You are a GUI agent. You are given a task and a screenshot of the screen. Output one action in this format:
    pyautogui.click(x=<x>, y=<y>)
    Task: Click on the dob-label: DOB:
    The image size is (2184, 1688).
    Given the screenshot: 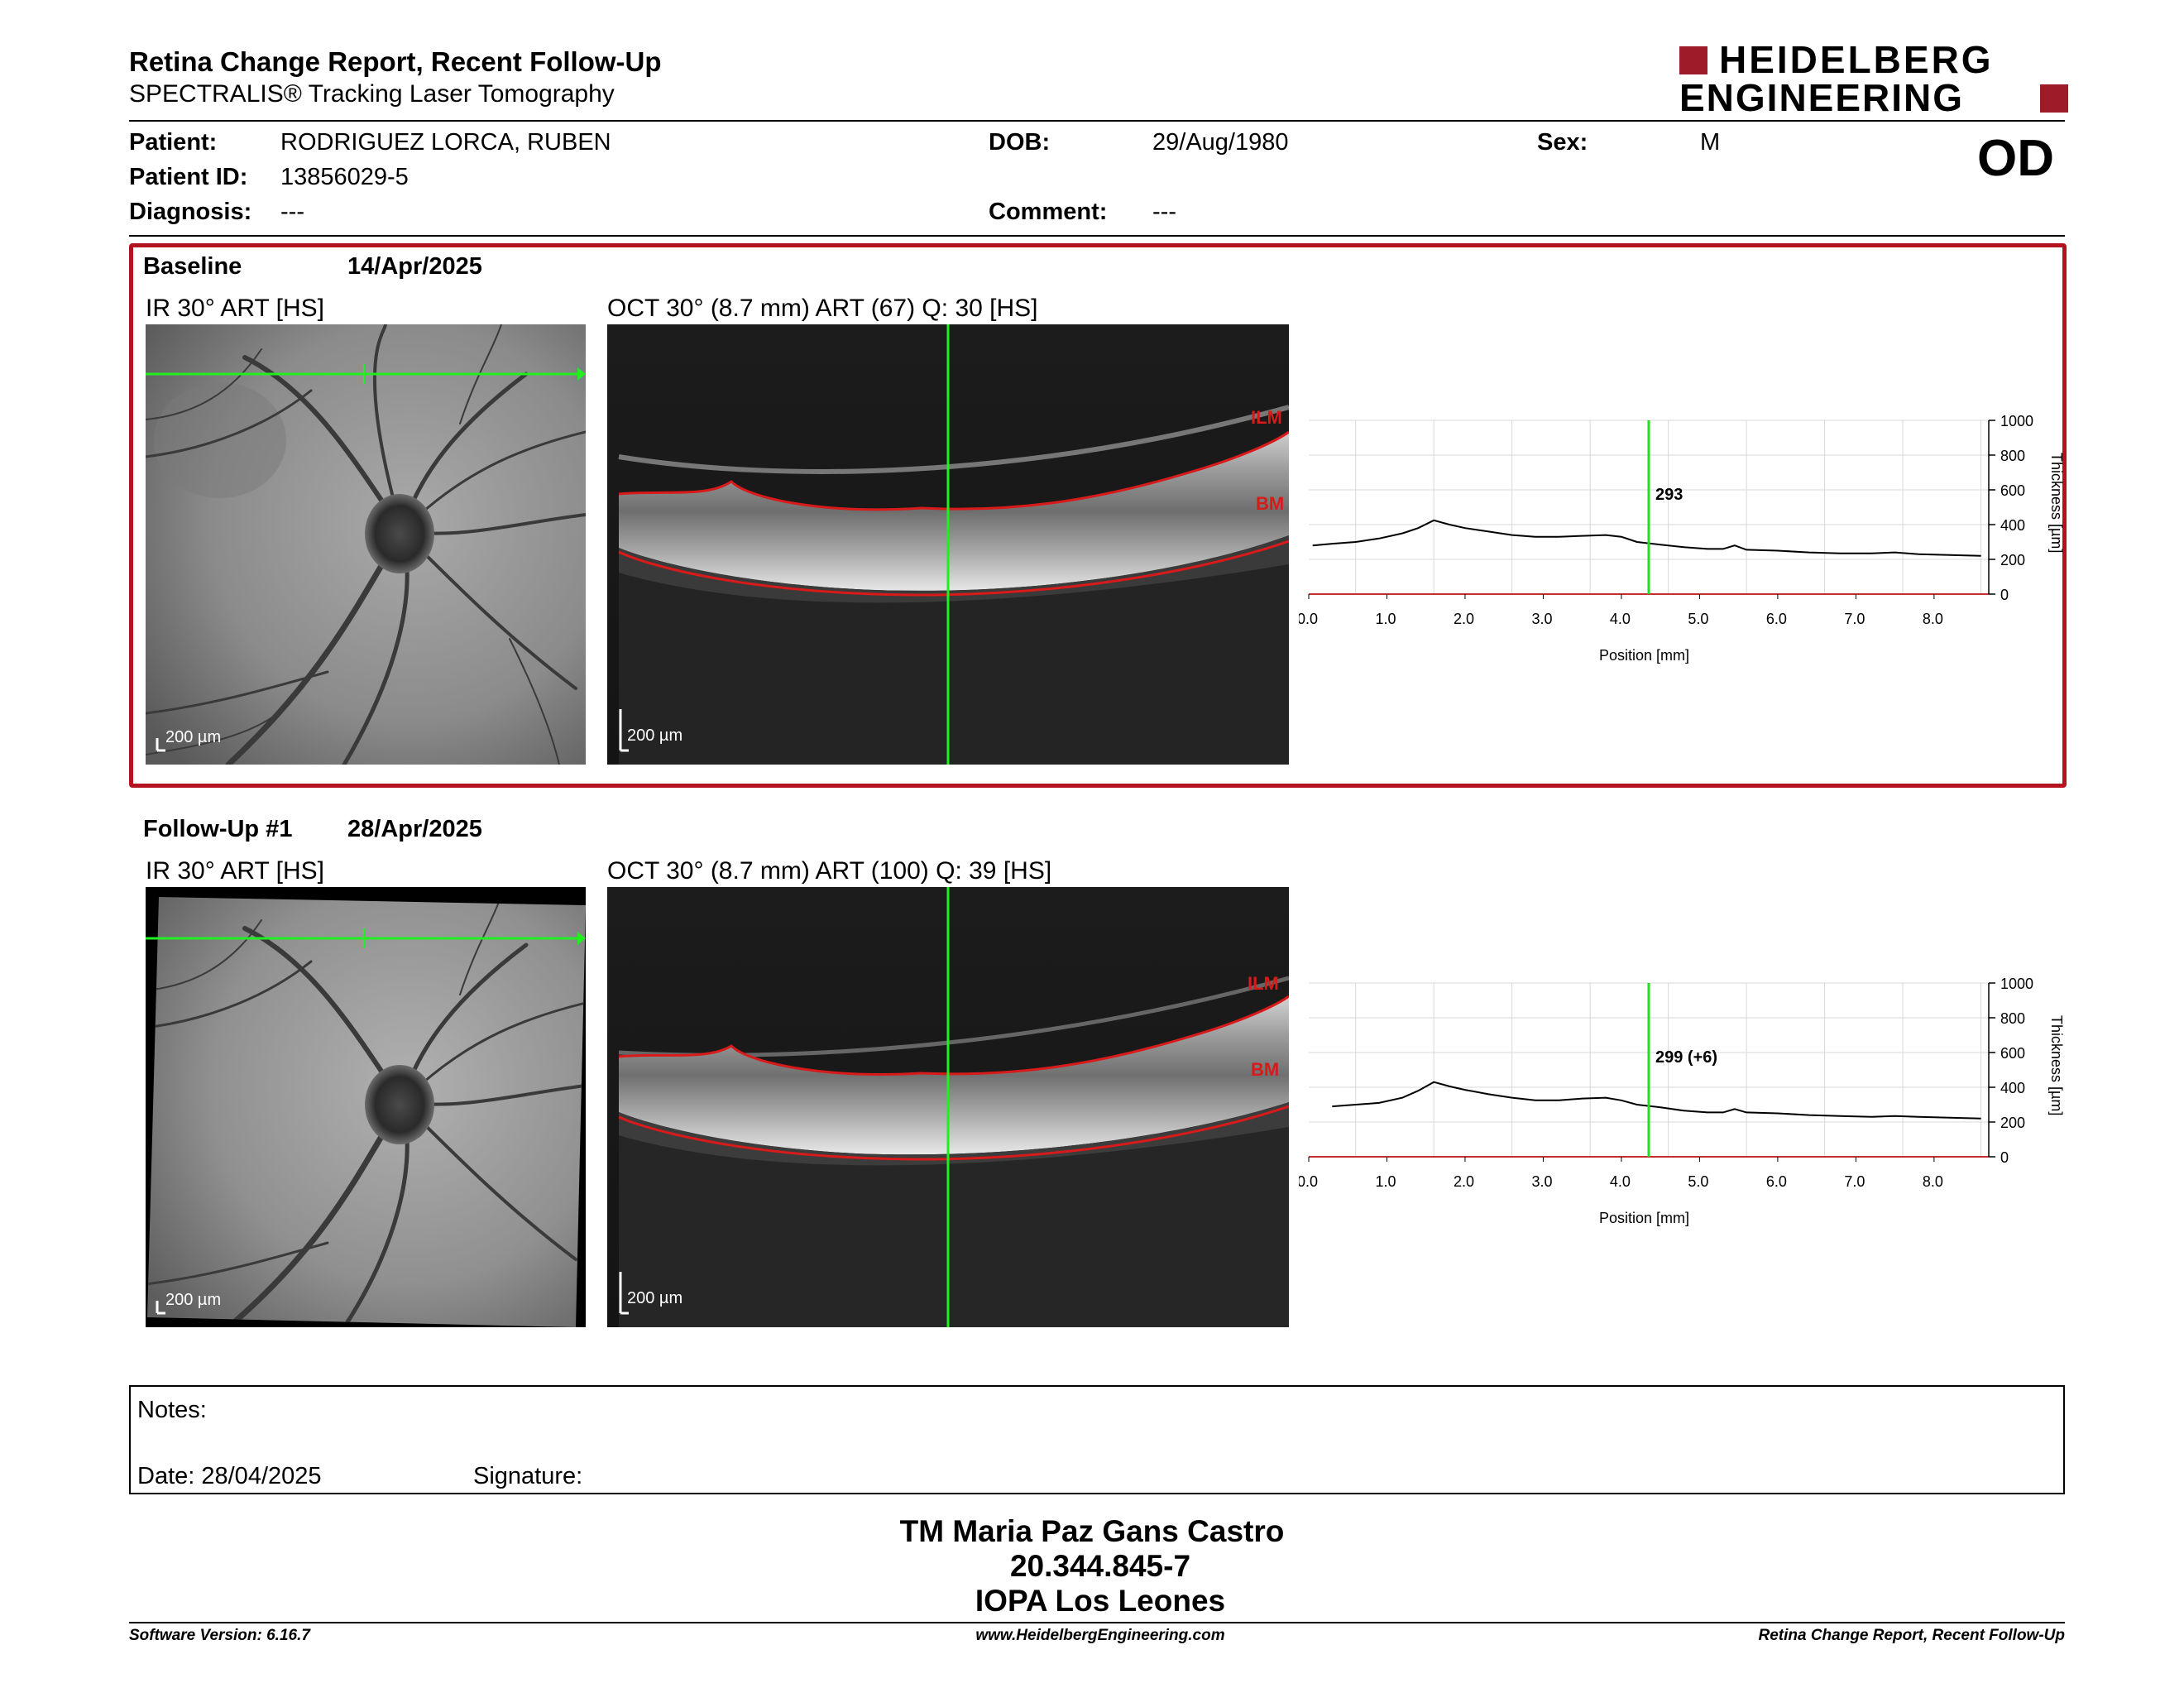 What is the action you would take?
    pyautogui.click(x=1020, y=142)
    